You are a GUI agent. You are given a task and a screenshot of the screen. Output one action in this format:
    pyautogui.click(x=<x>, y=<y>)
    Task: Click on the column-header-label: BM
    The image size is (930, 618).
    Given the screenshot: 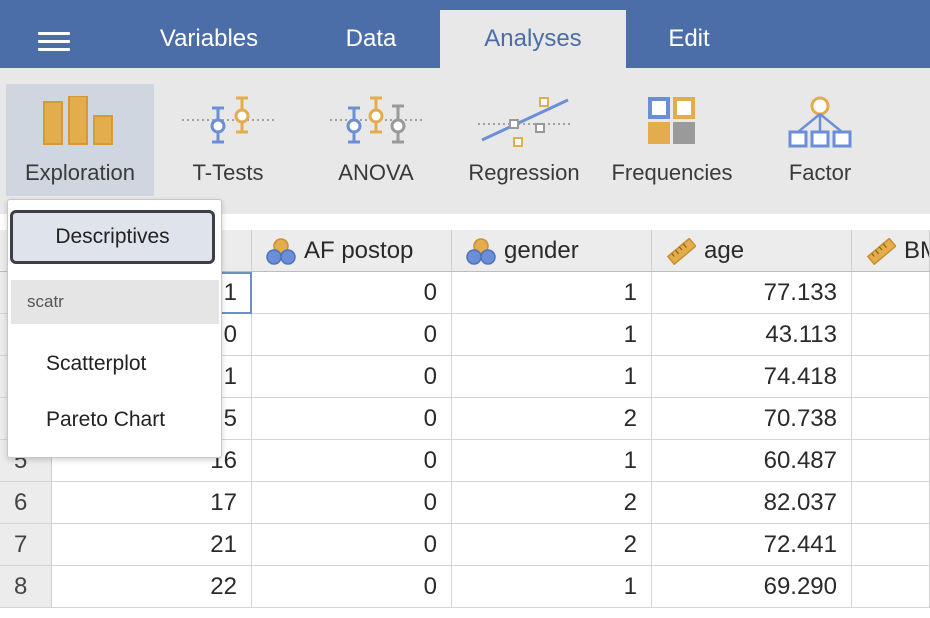 What is the action you would take?
    pyautogui.click(x=916, y=250)
    